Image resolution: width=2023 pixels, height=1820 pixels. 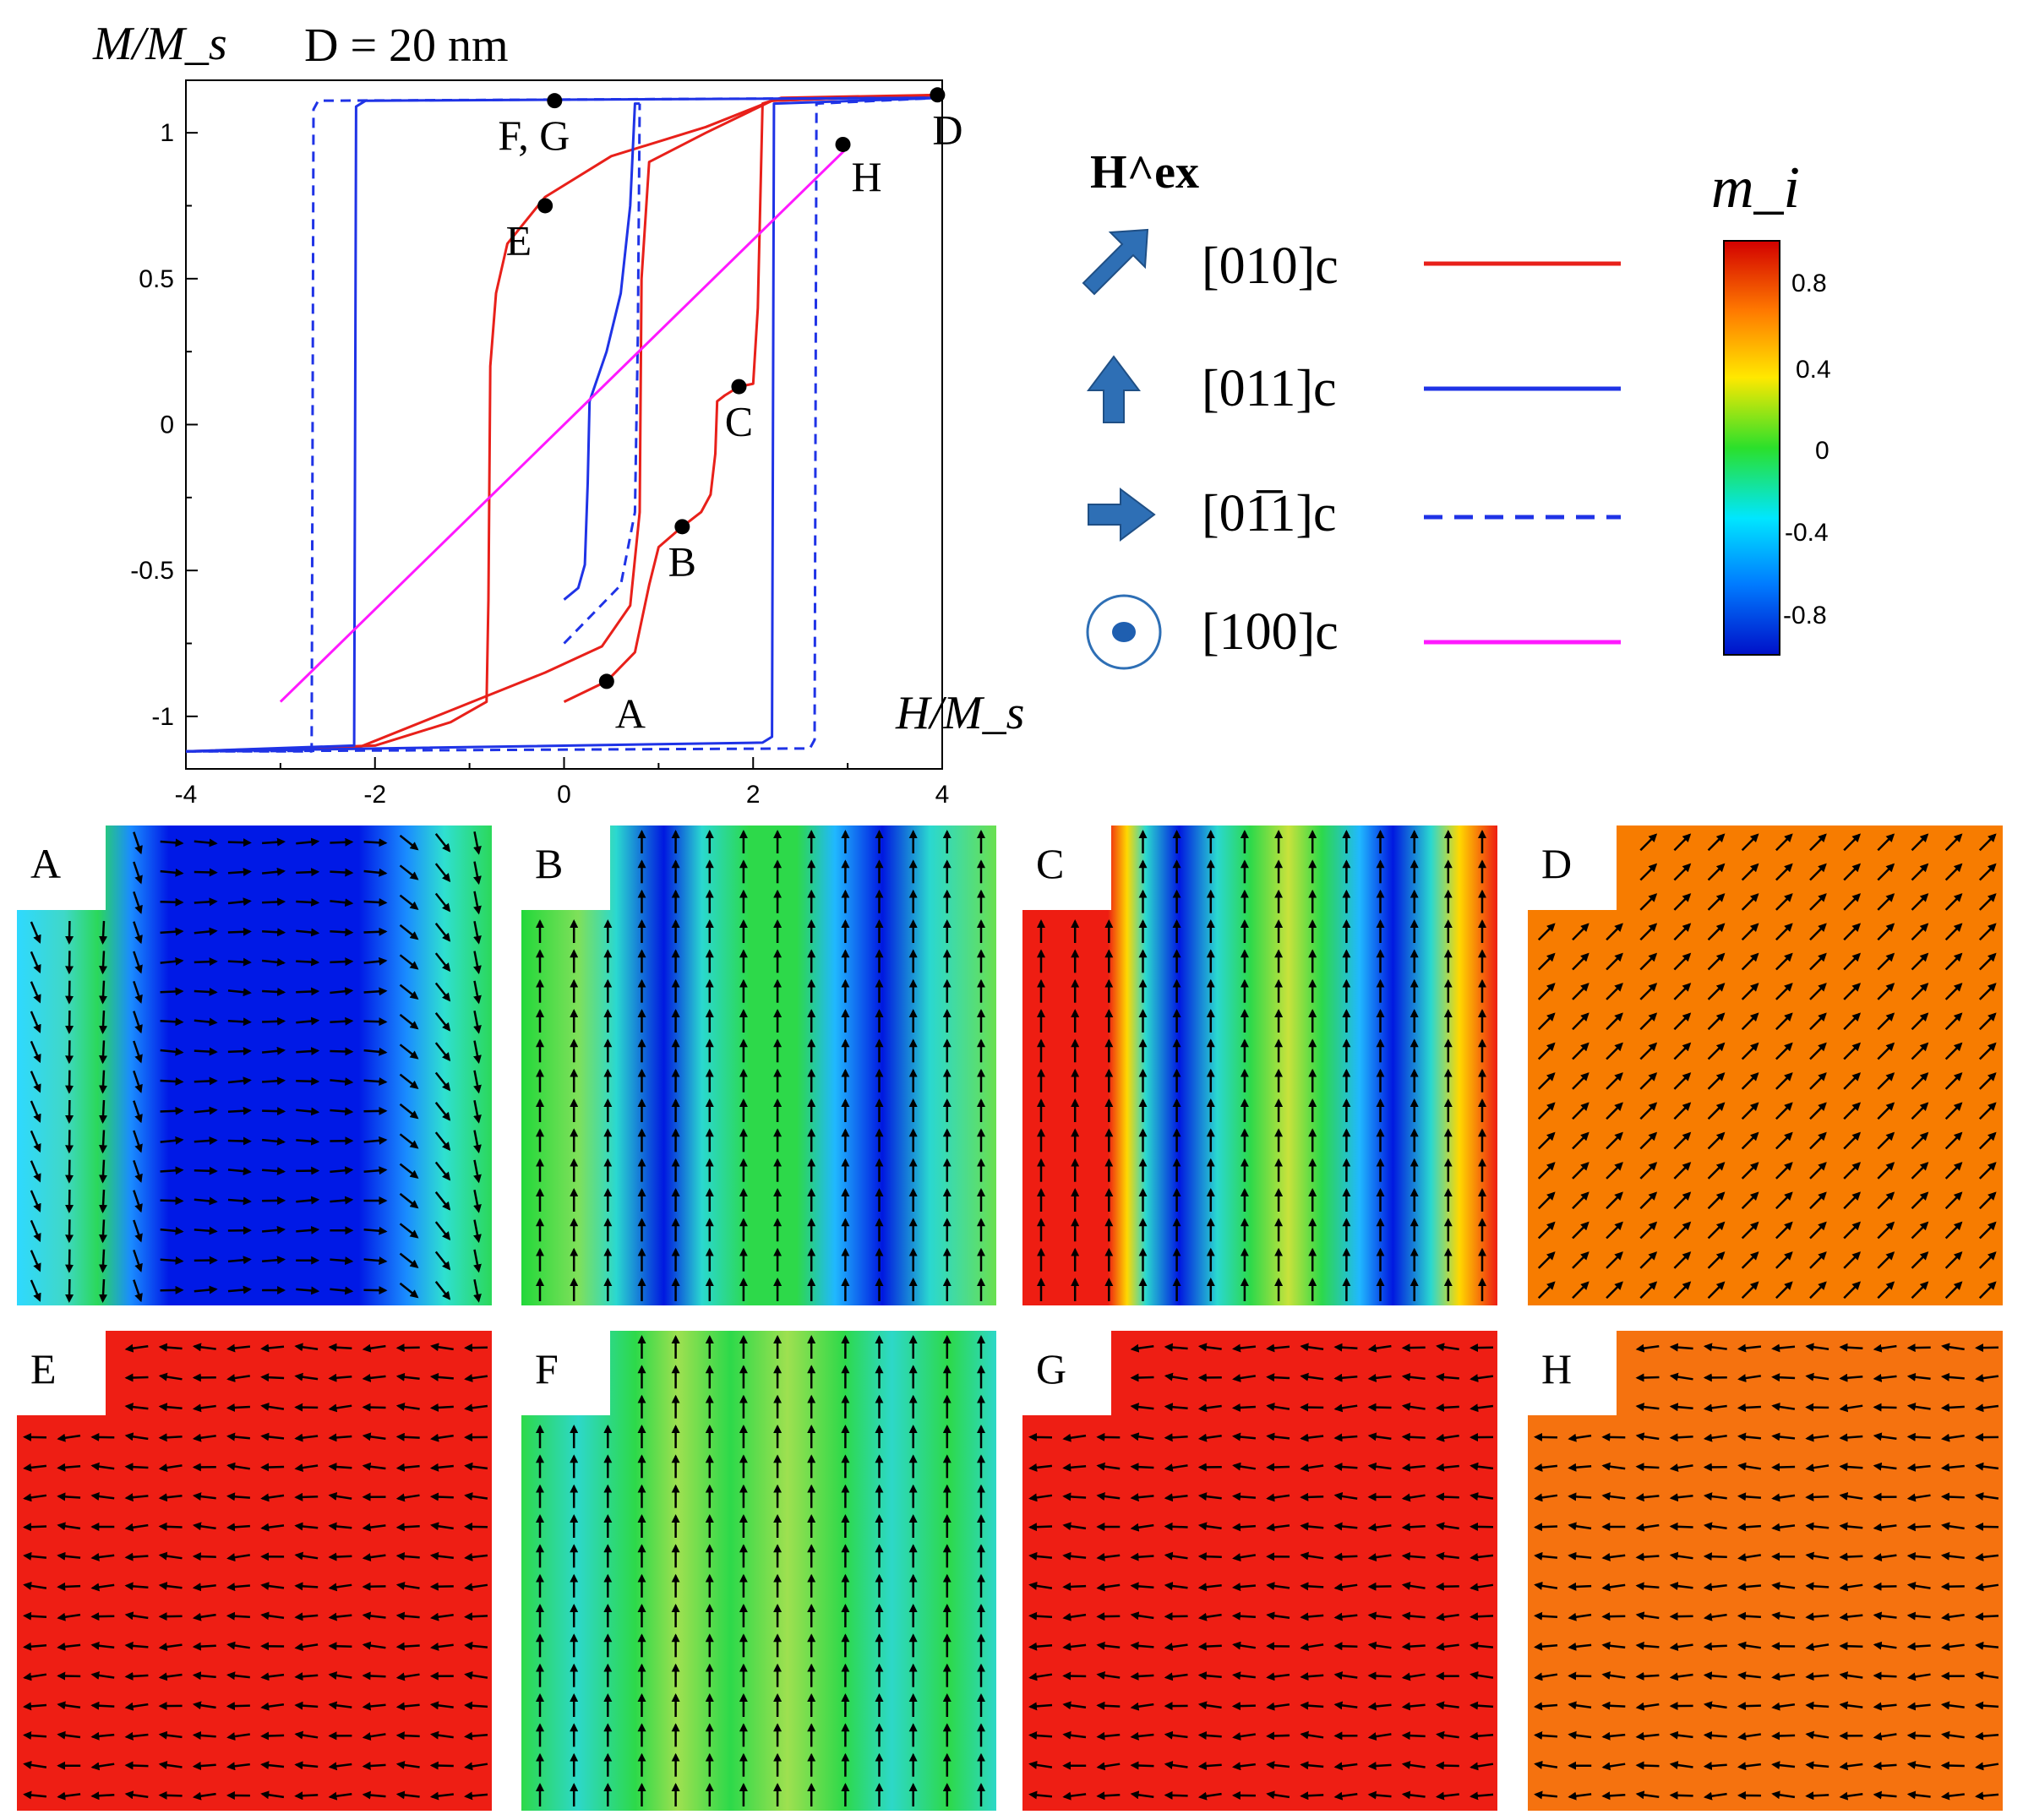 What do you see at coordinates (1353, 632) in the screenshot?
I see `legend-entry-100: [100]c` at bounding box center [1353, 632].